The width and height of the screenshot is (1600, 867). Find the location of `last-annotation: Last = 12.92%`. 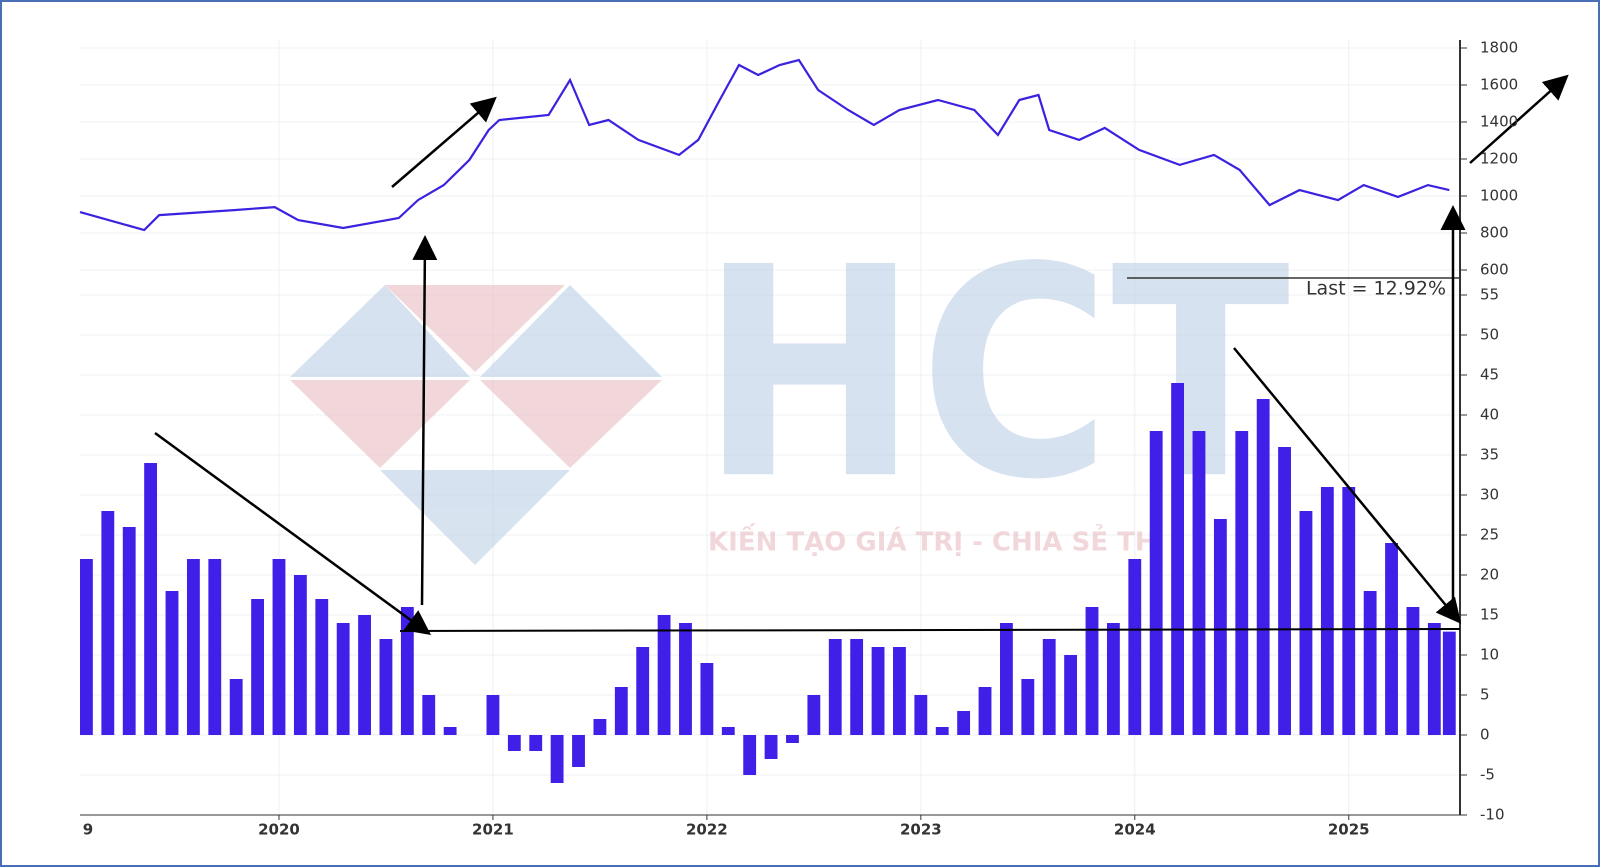

last-annotation: Last = 12.92% is located at coordinates (1376, 289).